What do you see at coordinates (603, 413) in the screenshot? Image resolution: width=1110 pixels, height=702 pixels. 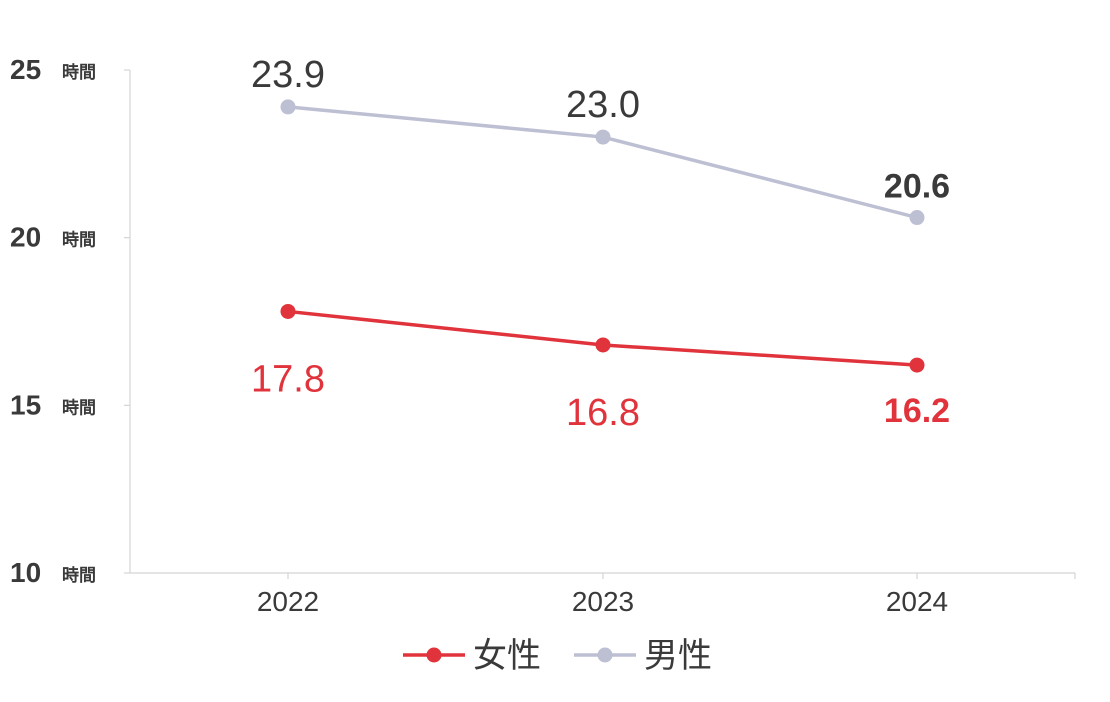 I see `data-label: 16.8` at bounding box center [603, 413].